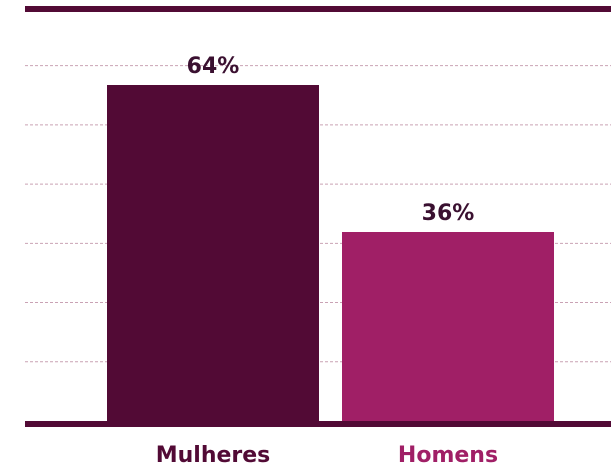 This screenshot has height=469, width=611. Describe the element at coordinates (448, 455) in the screenshot. I see `category-label-homens: Homens` at that location.